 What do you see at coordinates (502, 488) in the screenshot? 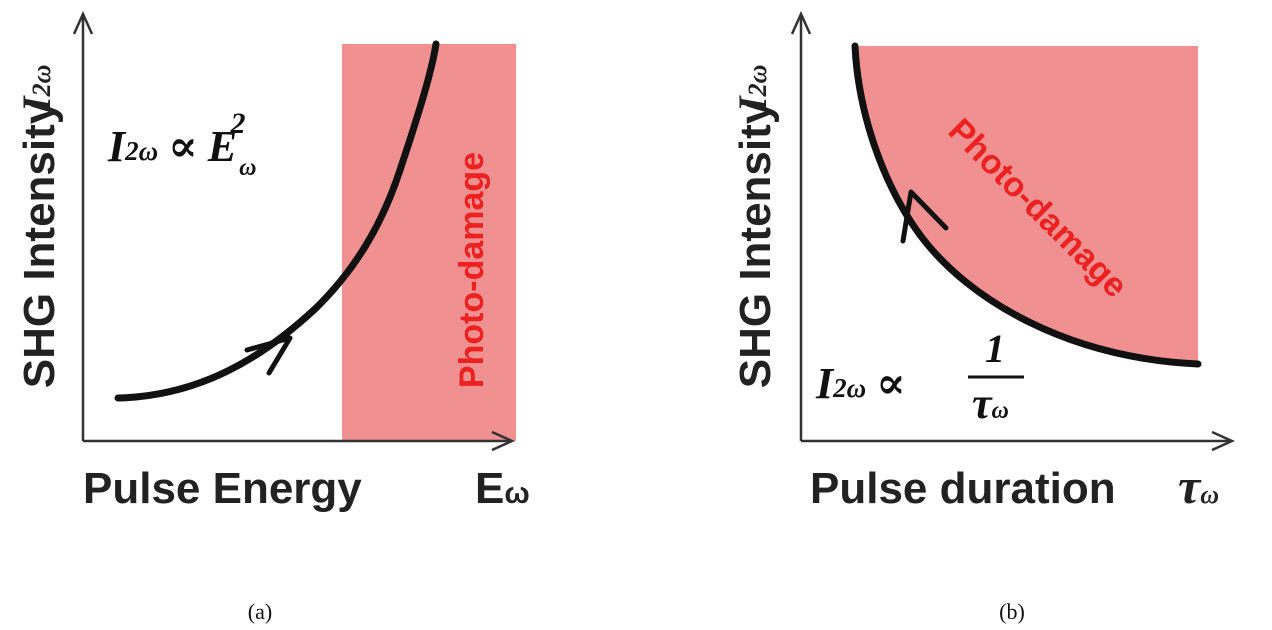
I see `x-axis-symbol: Eω` at bounding box center [502, 488].